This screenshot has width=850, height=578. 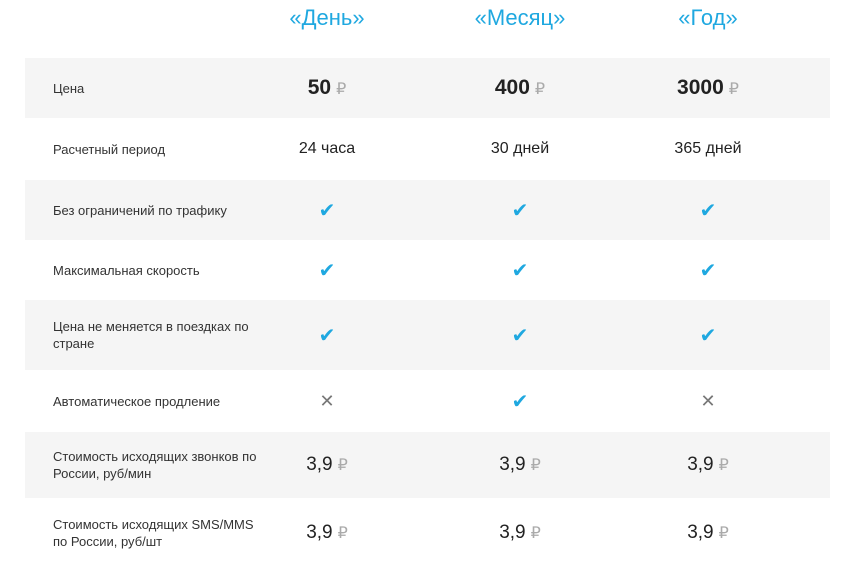 I want to click on text-value: 30 дней, so click(x=520, y=149).